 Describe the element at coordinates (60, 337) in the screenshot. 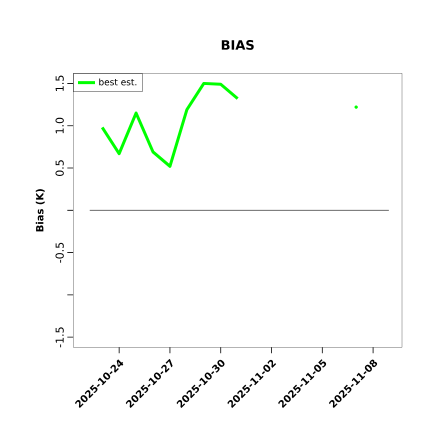

I see `y-tick-label: -1.5` at that location.